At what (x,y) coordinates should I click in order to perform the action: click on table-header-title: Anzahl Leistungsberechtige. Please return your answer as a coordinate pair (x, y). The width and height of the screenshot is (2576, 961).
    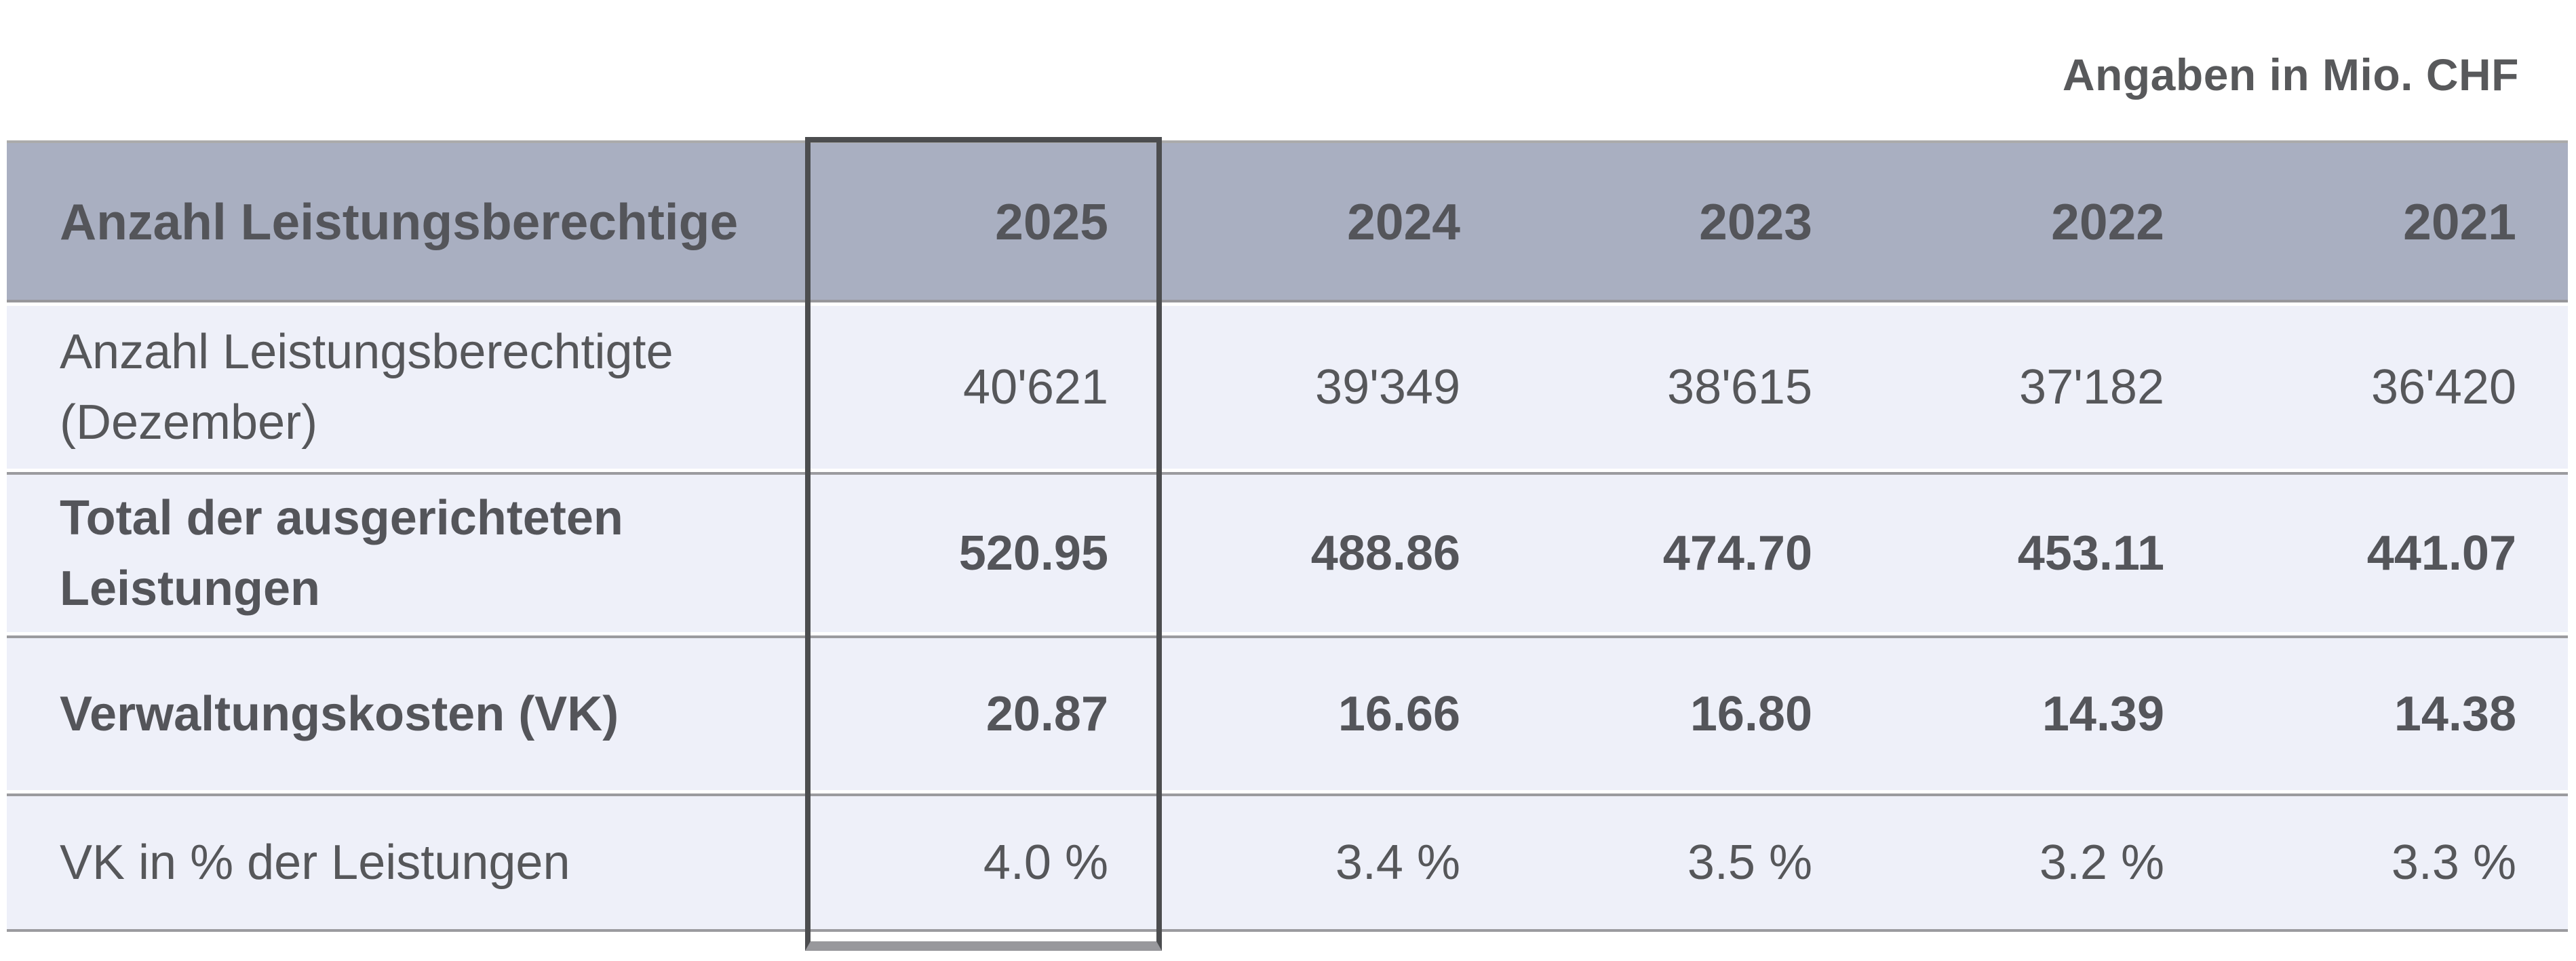
    Looking at the image, I should click on (399, 221).